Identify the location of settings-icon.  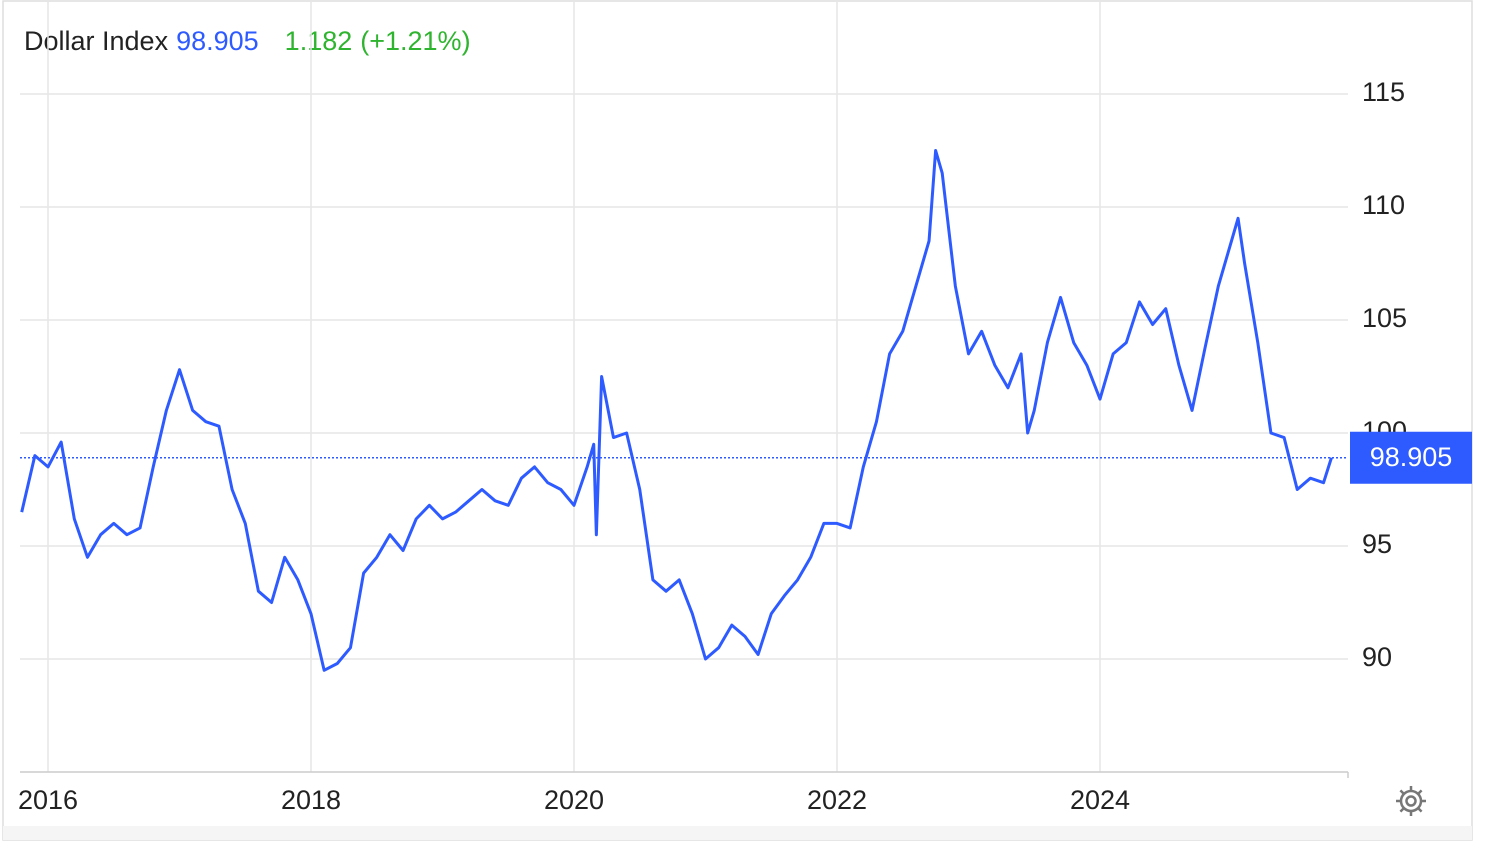
(1411, 801).